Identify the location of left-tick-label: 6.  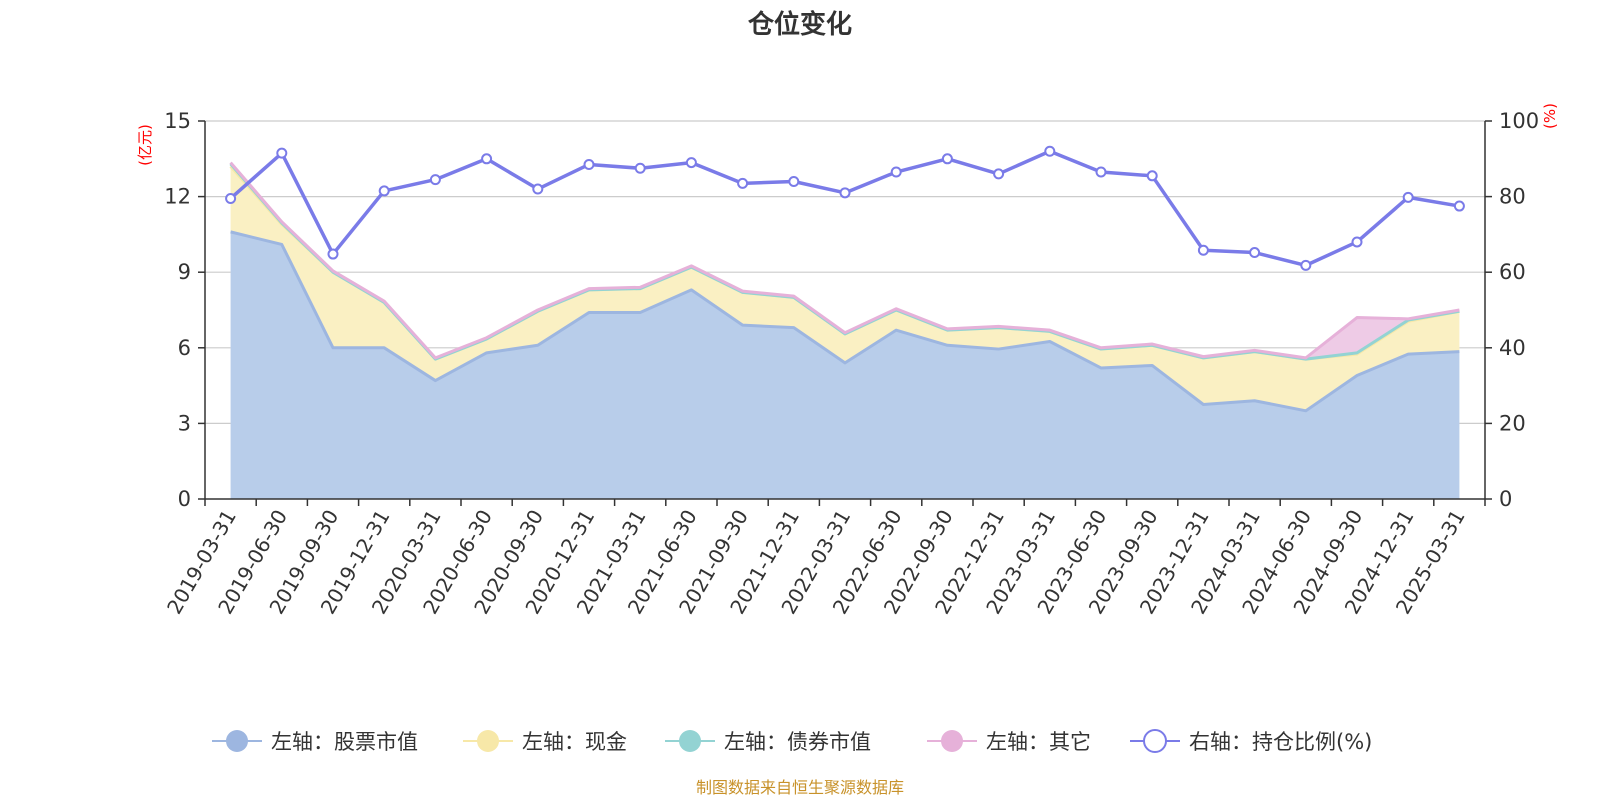
(184, 348).